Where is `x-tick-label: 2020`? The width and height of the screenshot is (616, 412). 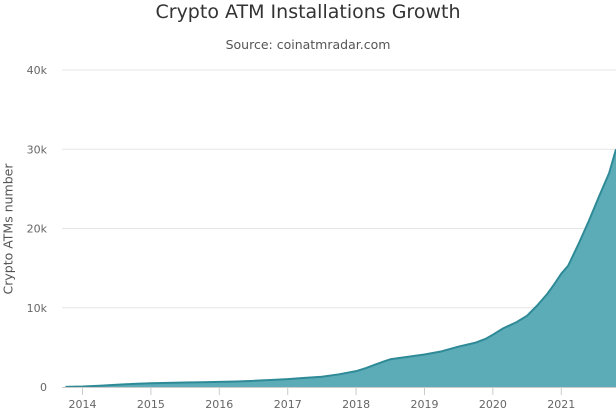 x-tick-label: 2020 is located at coordinates (493, 404).